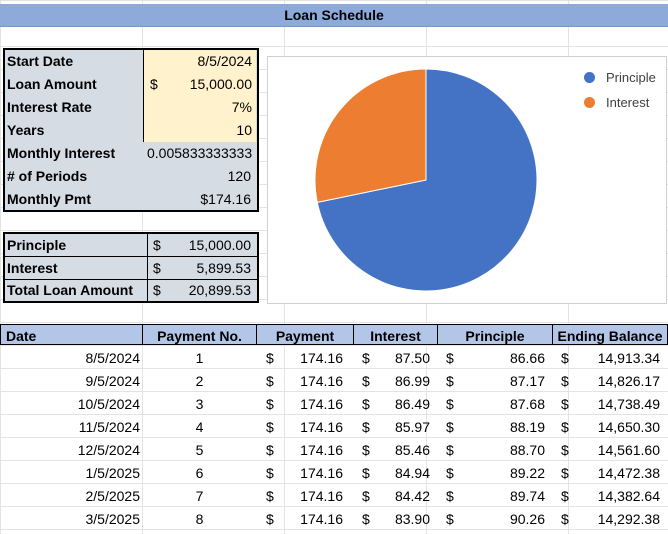 The height and width of the screenshot is (534, 668). What do you see at coordinates (157, 268) in the screenshot?
I see `summary-interest-currency: $` at bounding box center [157, 268].